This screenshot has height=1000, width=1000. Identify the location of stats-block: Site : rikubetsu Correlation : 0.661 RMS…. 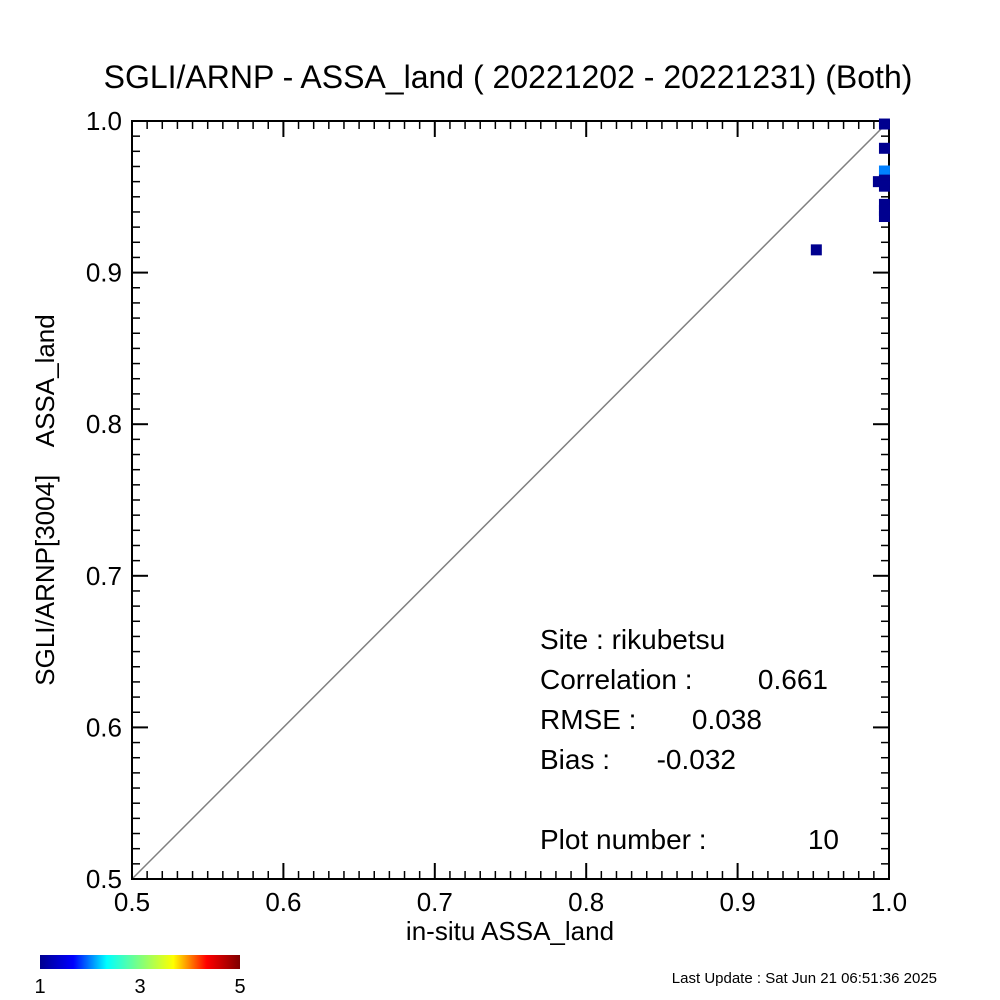
(689, 739).